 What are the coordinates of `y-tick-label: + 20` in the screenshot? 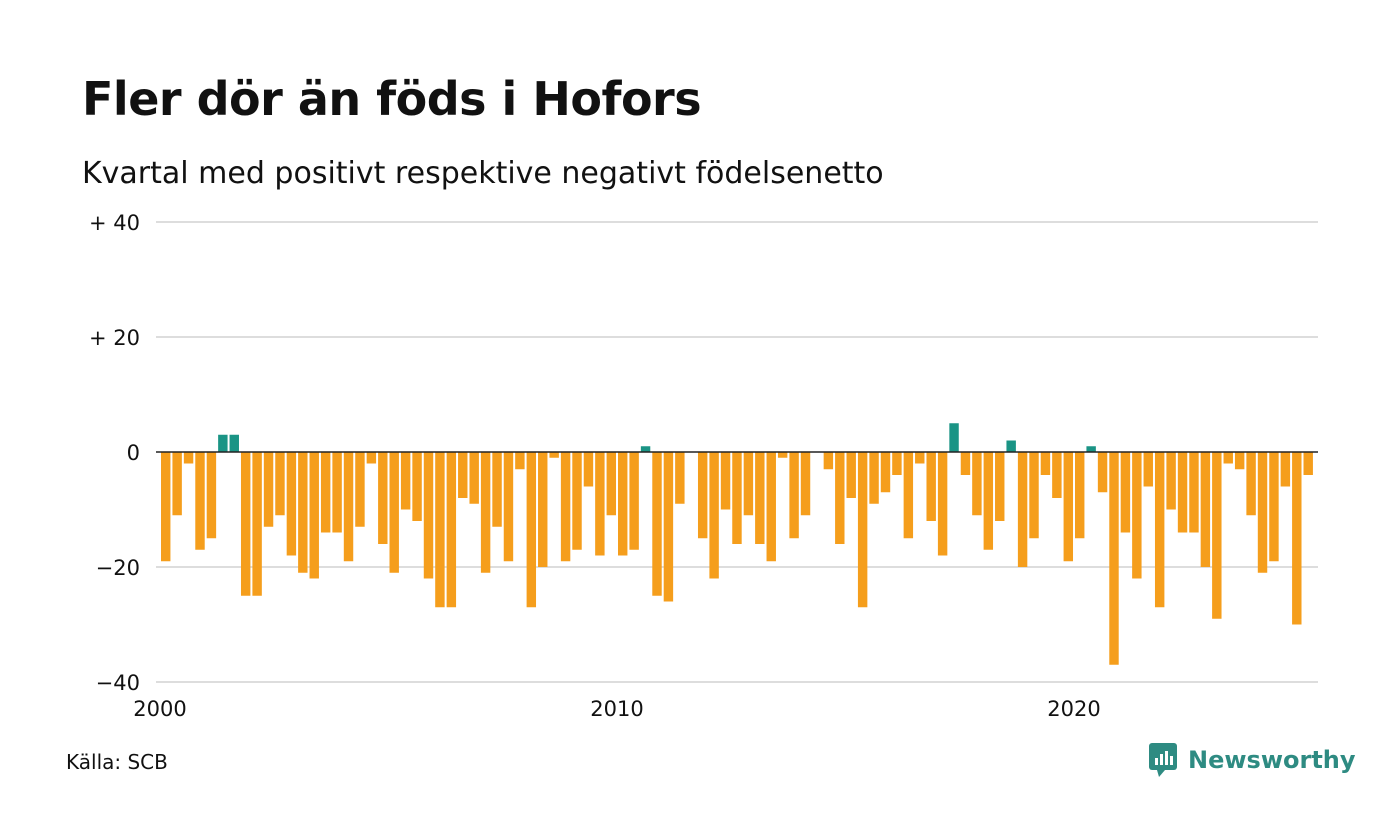 It's located at (114, 338).